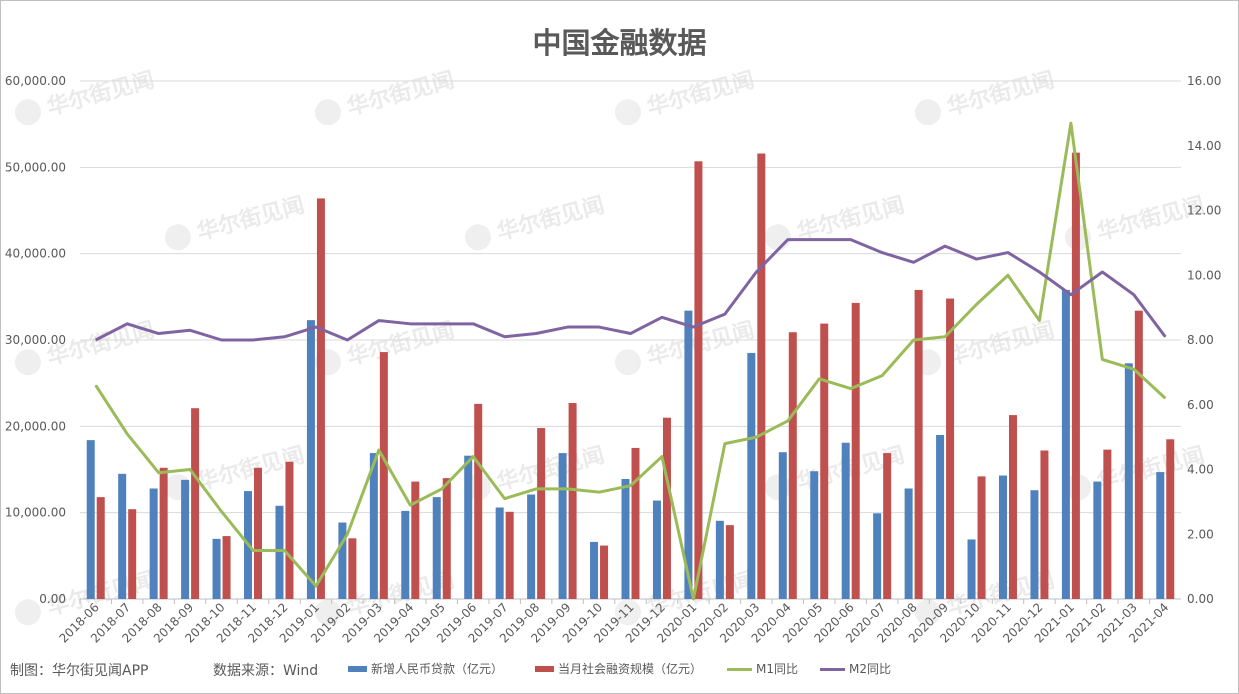 This screenshot has height=694, width=1239. Describe the element at coordinates (1204, 146) in the screenshot. I see `right-axis-tick-label: 14.00` at that location.